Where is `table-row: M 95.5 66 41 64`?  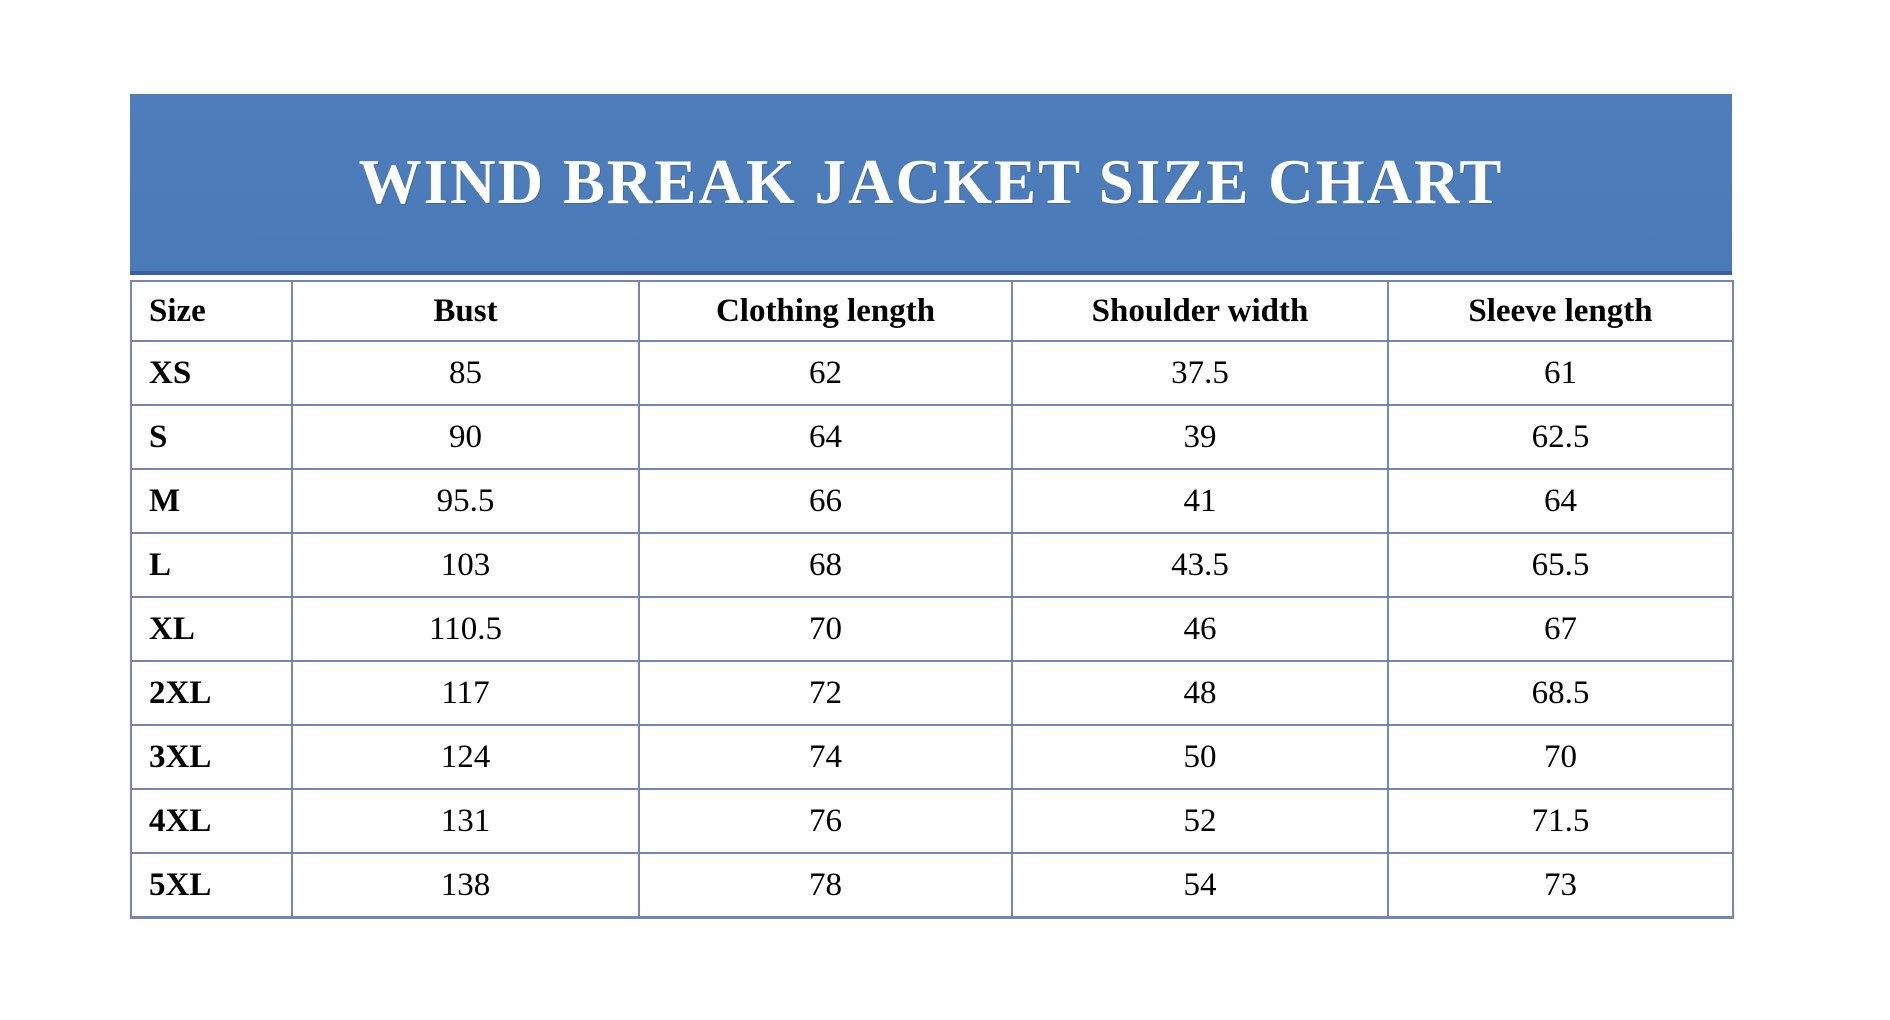 table-row: M 95.5 66 41 64 is located at coordinates (932, 501).